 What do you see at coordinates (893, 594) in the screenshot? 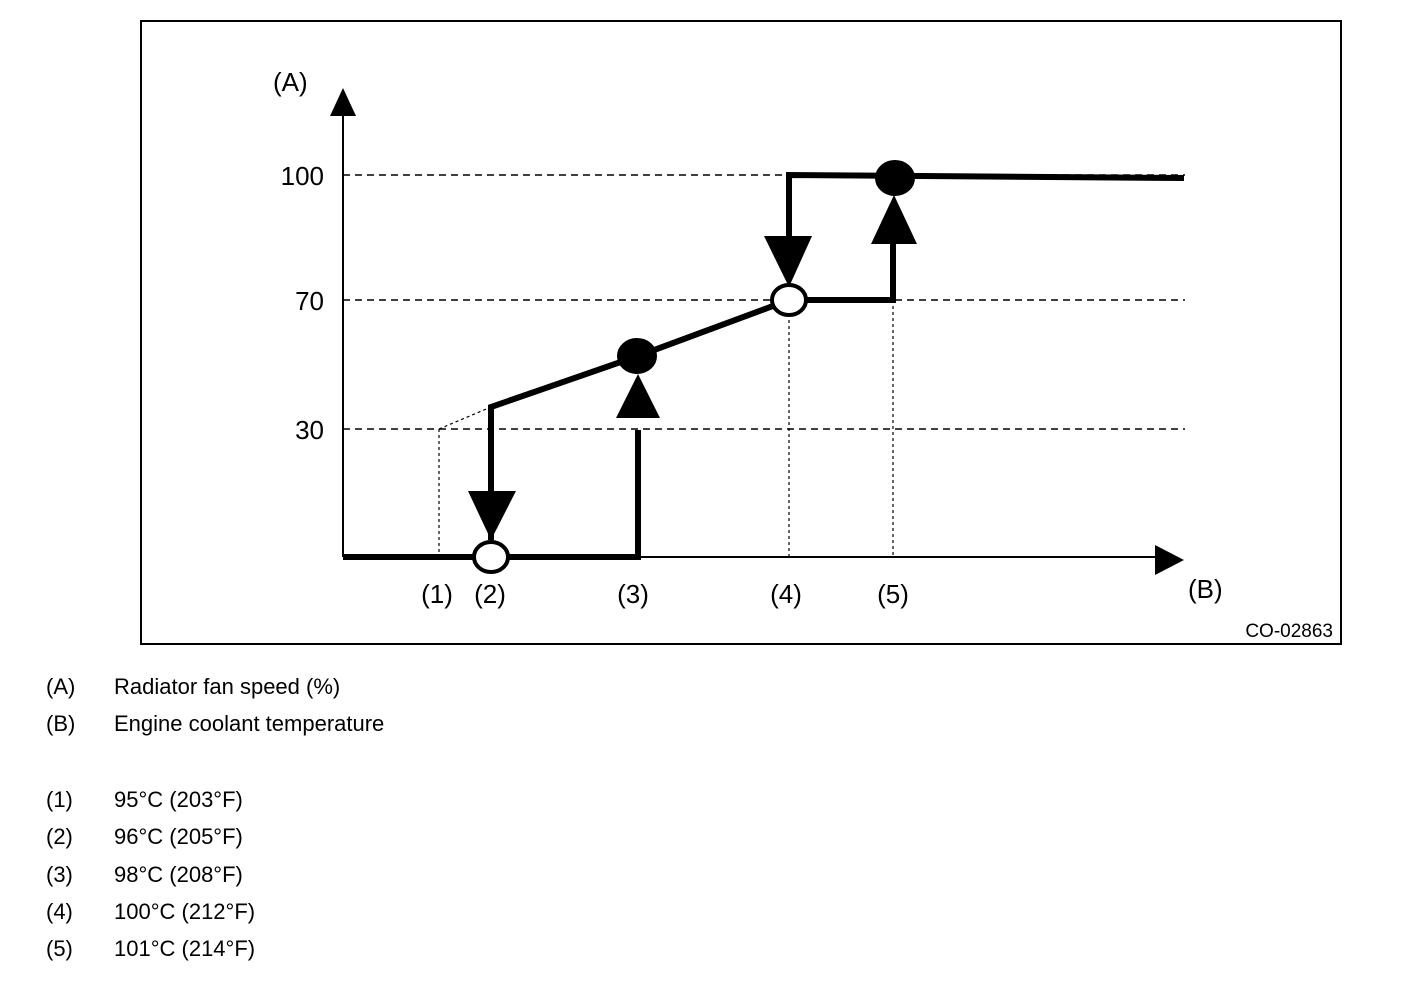
I see `x-marker-5: (5)` at bounding box center [893, 594].